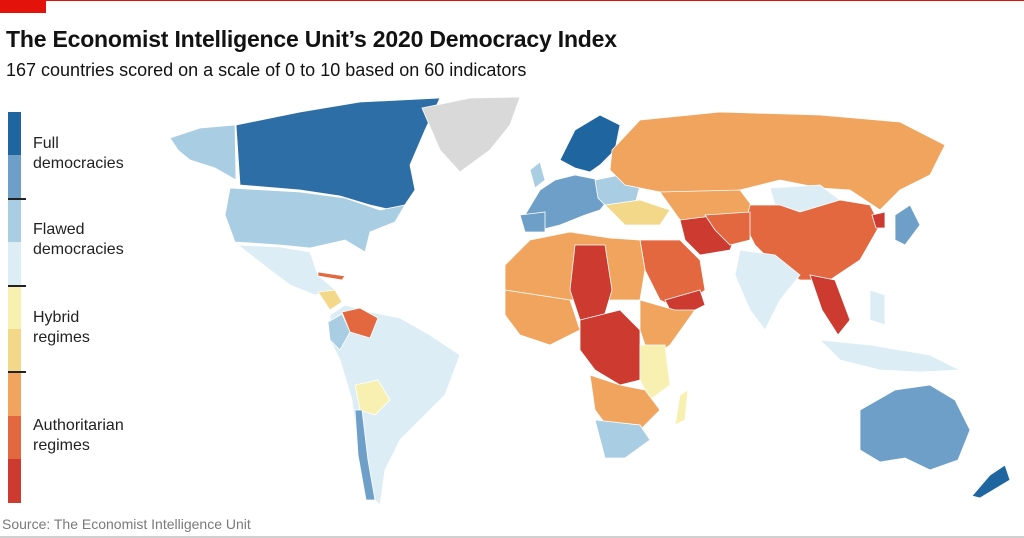 Image resolution: width=1024 pixels, height=538 pixels. Describe the element at coordinates (655, 372) in the screenshot. I see `region-east-africa` at that location.